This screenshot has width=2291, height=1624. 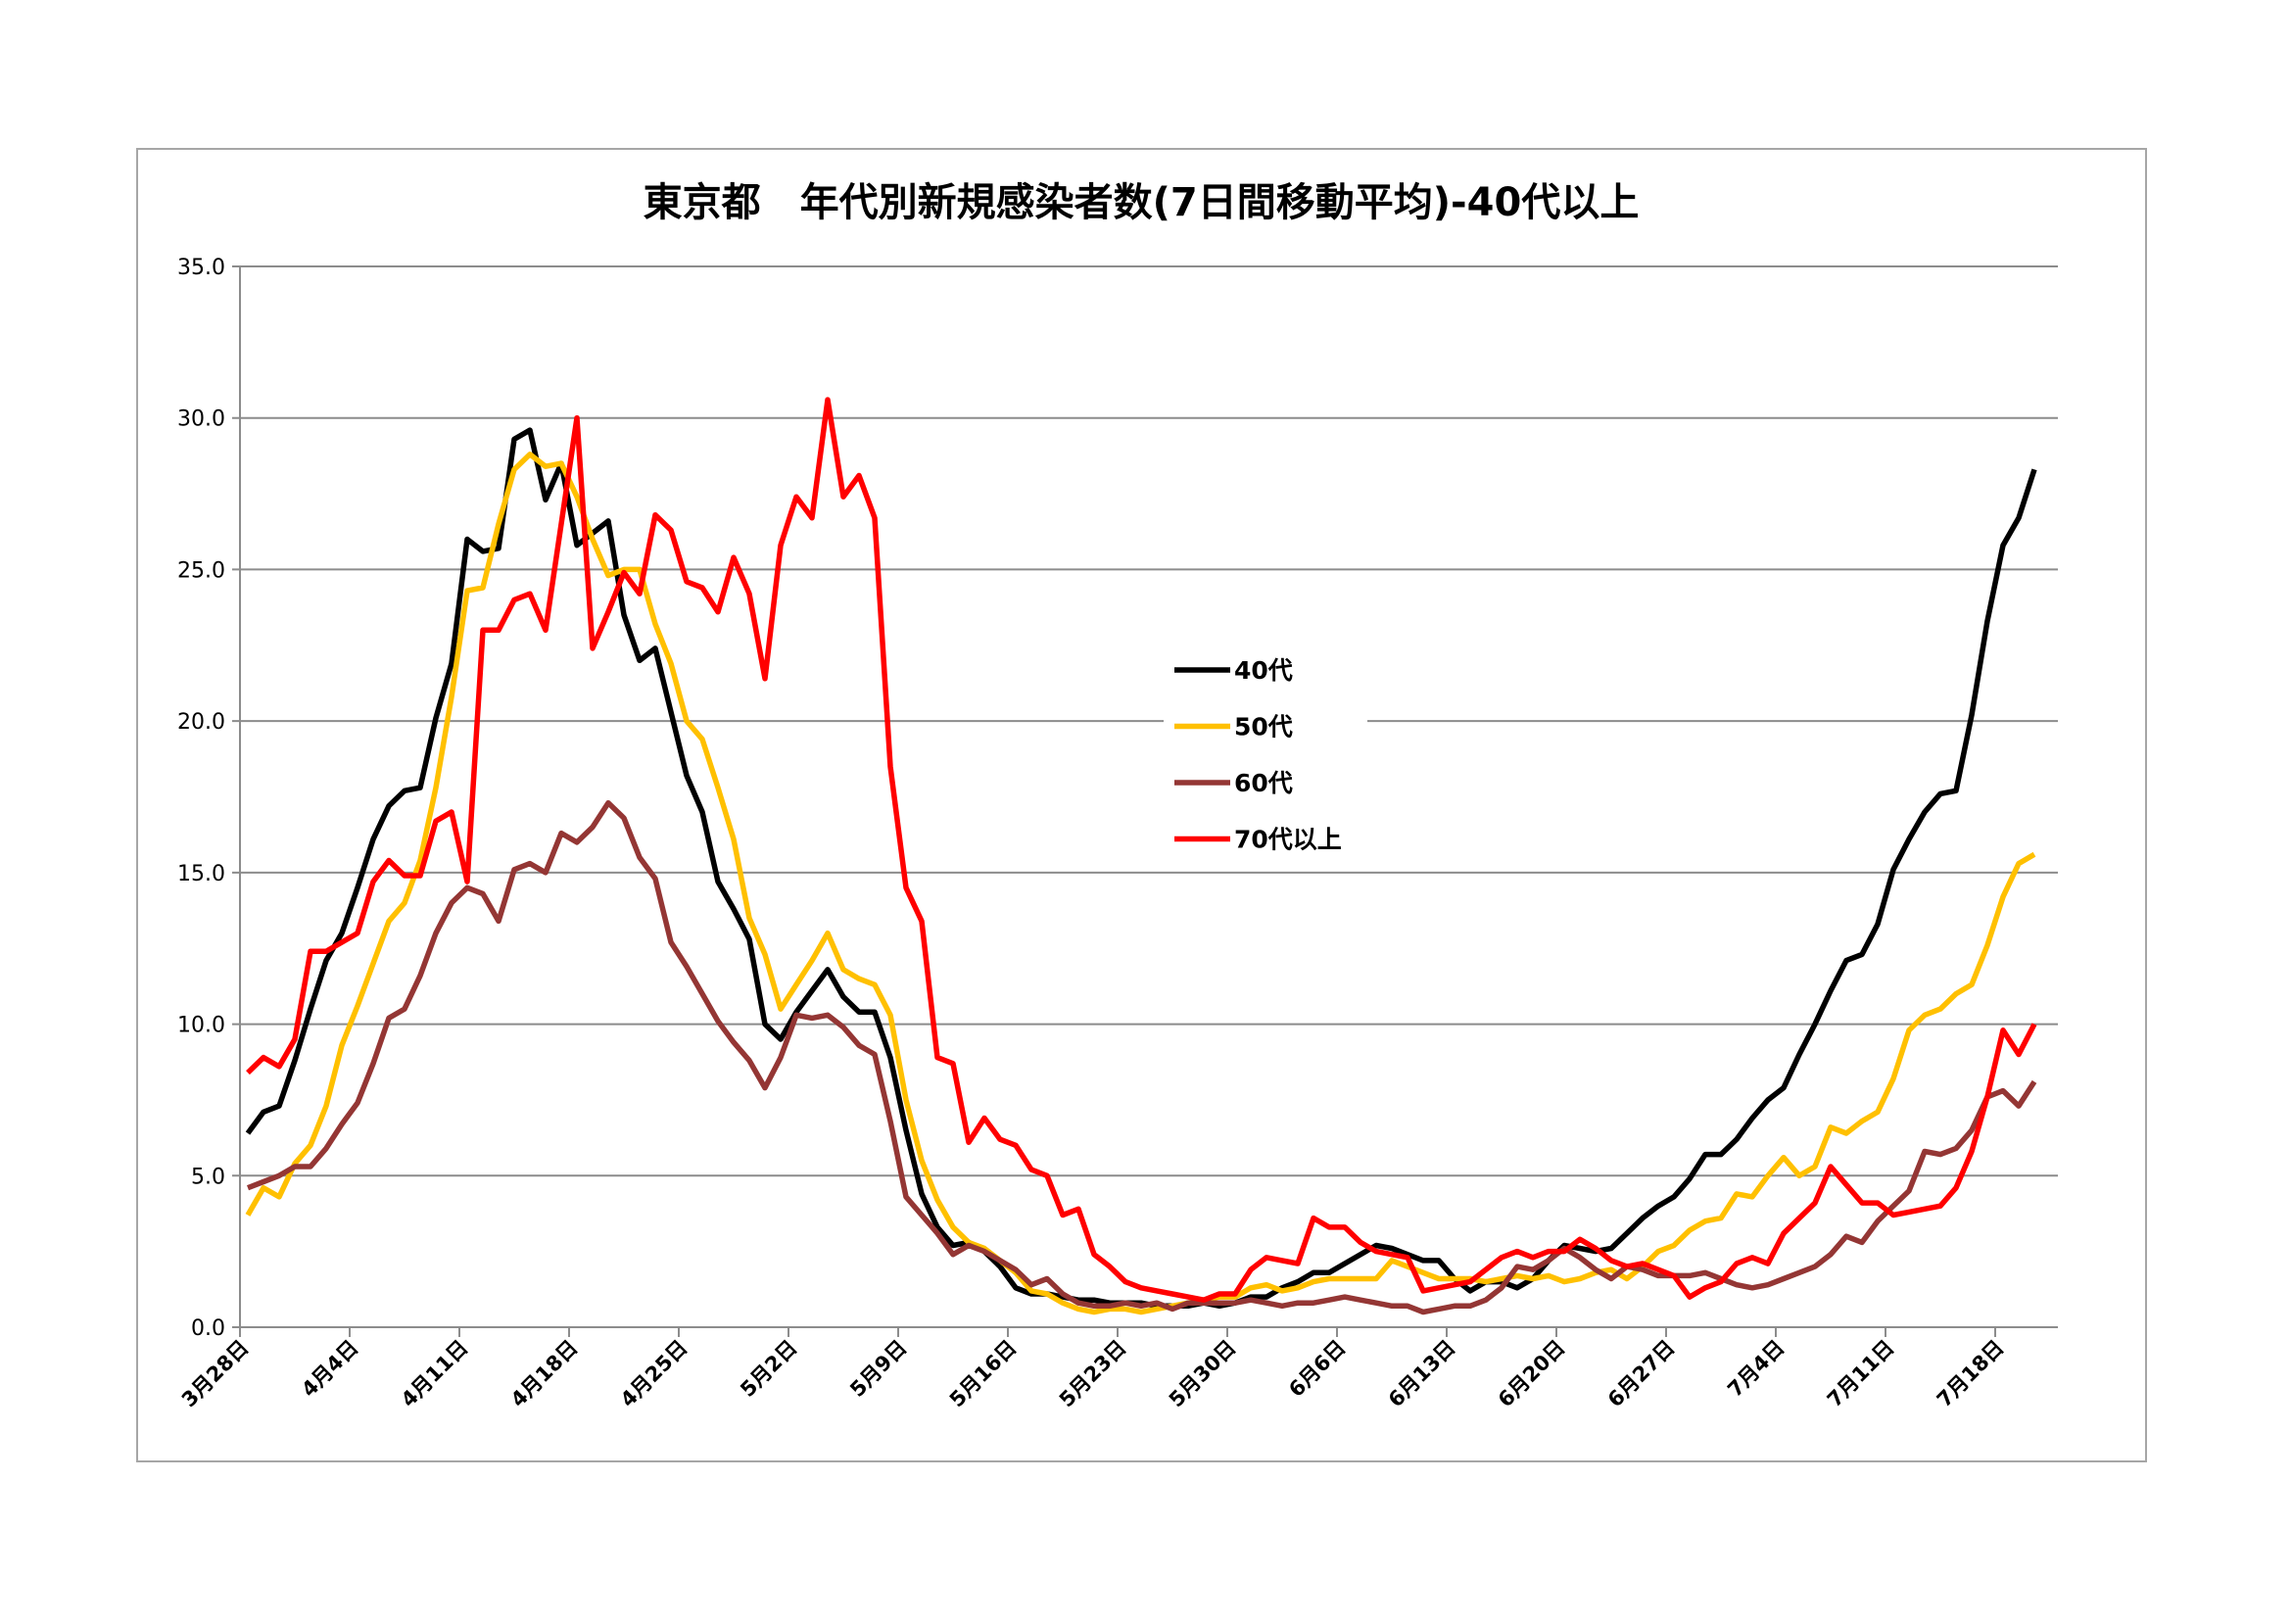 I want to click on y-tick-label: 25.0, so click(x=201, y=570).